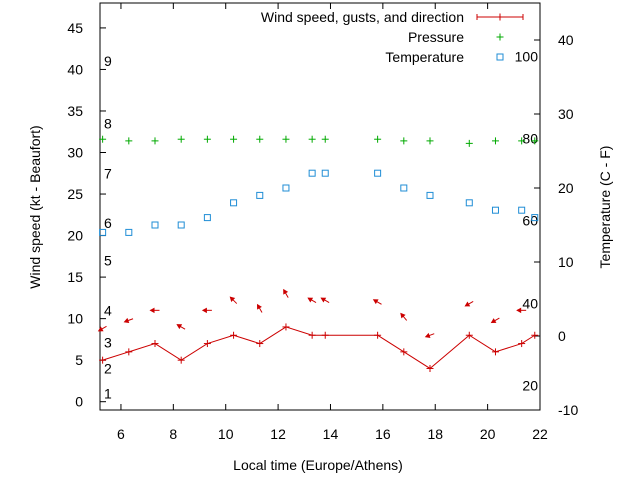  What do you see at coordinates (566, 114) in the screenshot?
I see `y2-tick-label: 30` at bounding box center [566, 114].